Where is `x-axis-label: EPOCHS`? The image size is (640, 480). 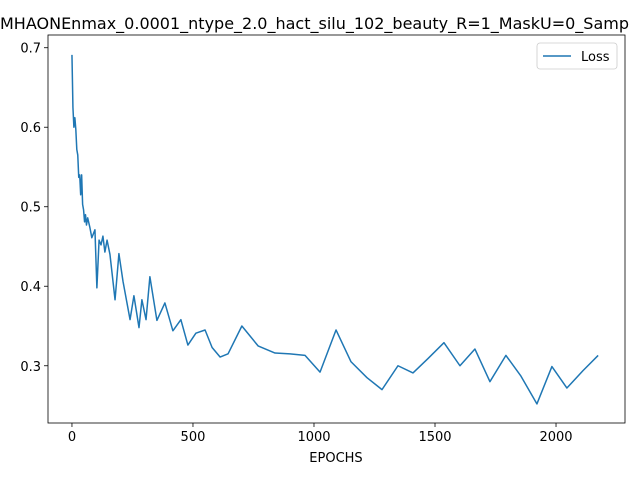
x-axis-label: EPOCHS is located at coordinates (335, 458).